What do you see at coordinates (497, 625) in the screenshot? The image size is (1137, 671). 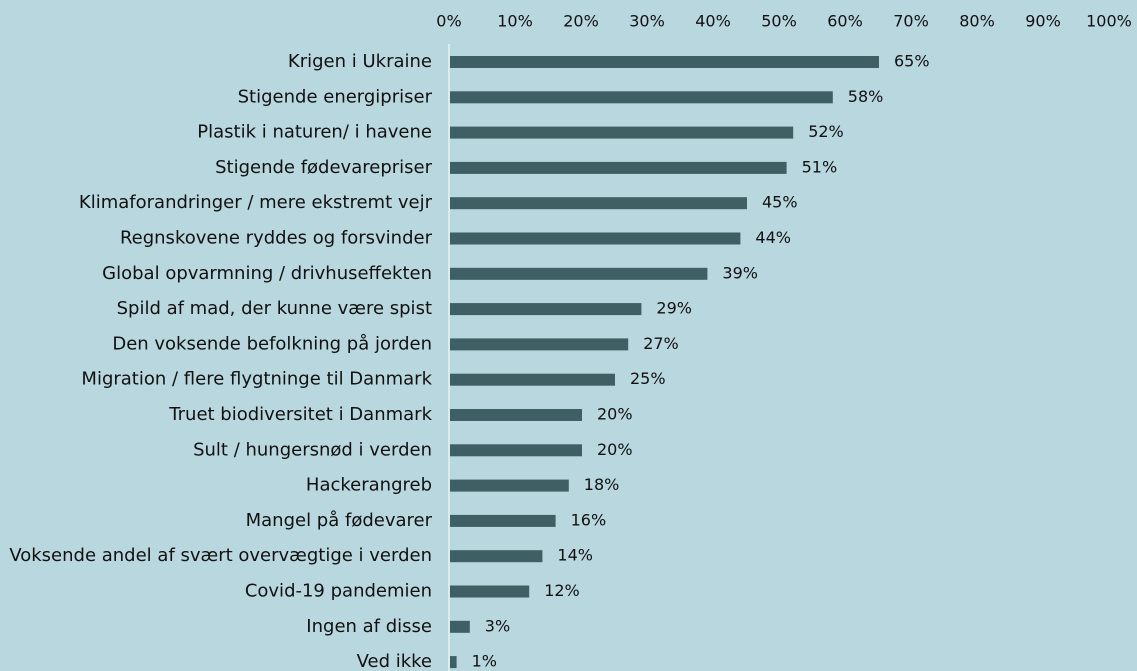 I see `value-label: 3%` at bounding box center [497, 625].